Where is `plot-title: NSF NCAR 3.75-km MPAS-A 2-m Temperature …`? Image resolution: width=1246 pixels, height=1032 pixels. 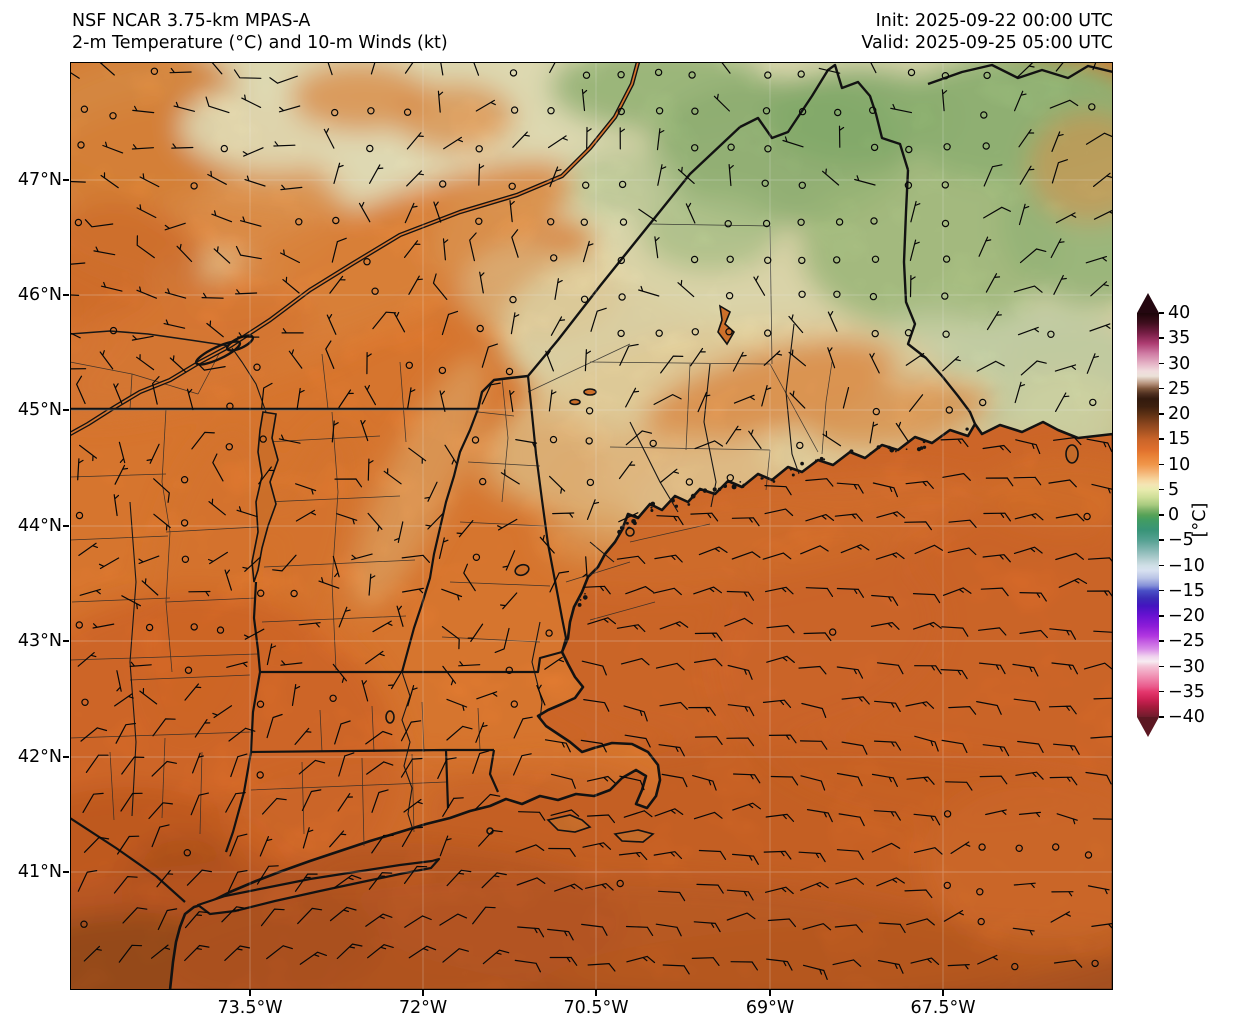 plot-title: NSF NCAR 3.75-km MPAS-A 2-m Temperature … is located at coordinates (260, 32).